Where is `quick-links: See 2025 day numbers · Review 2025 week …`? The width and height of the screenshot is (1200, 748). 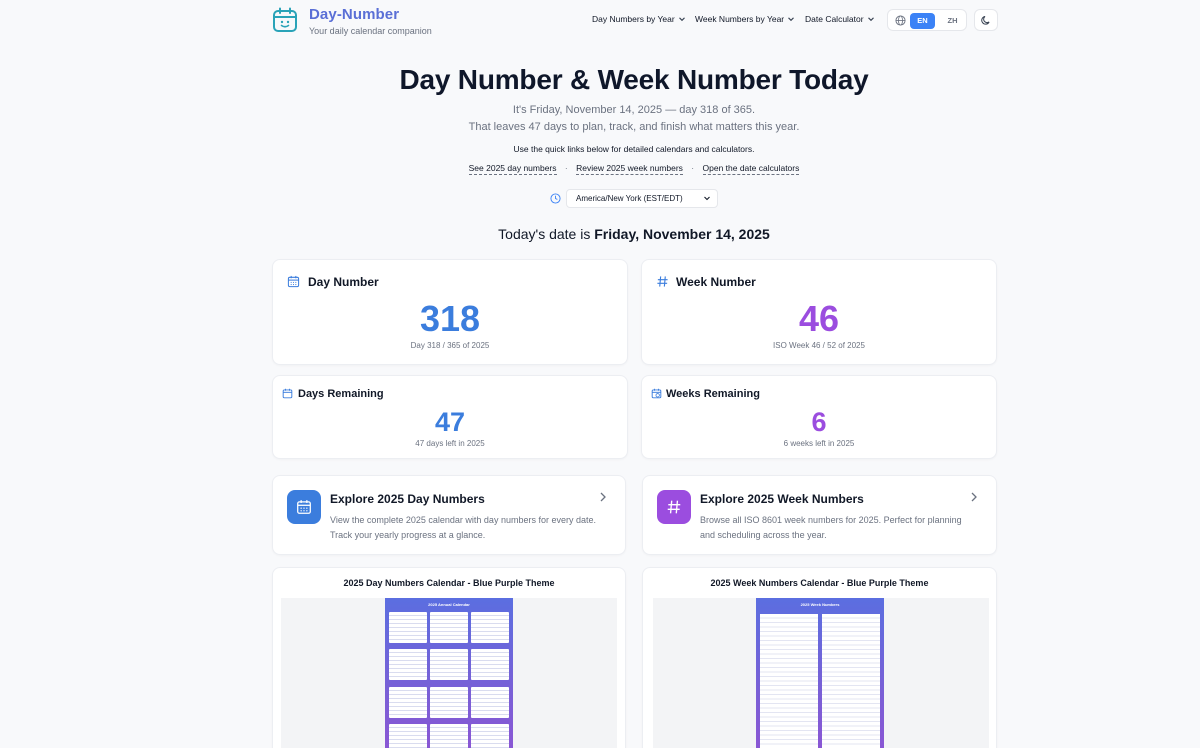 quick-links: See 2025 day numbers · Review 2025 week … is located at coordinates (600, 169).